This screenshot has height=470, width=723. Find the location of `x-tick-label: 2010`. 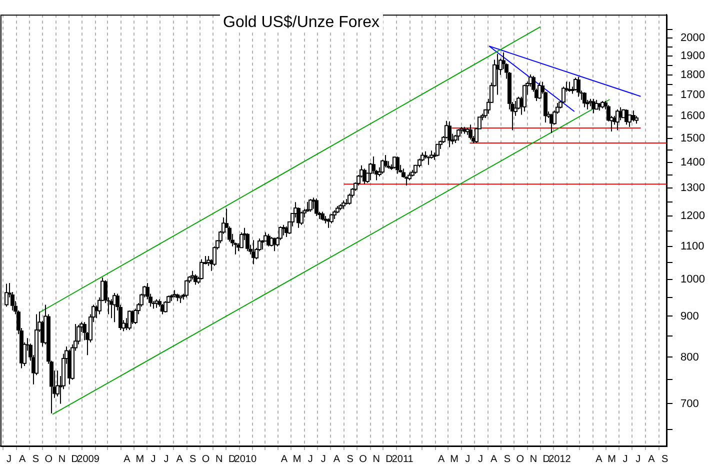

x-tick-label: 2010 is located at coordinates (245, 459).